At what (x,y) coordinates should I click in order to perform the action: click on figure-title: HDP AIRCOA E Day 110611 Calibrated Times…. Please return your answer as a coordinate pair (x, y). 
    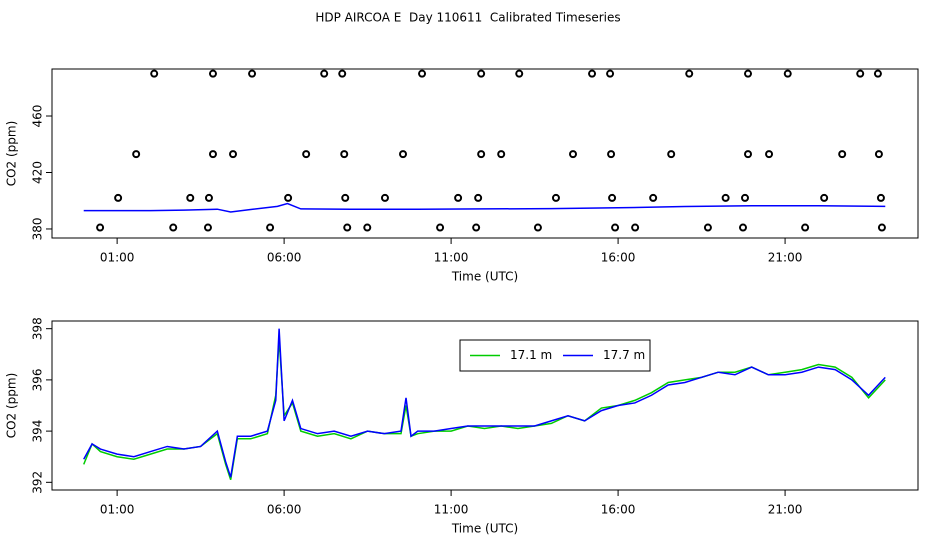
    Looking at the image, I should click on (467, 18).